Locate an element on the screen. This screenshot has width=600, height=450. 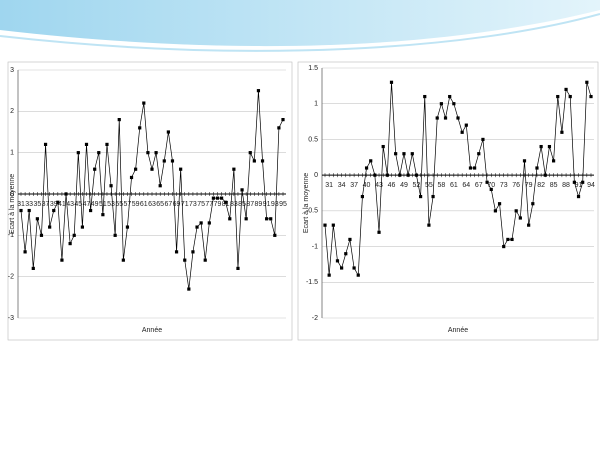
y-tick-label: 3 is located at coordinates (12, 70).